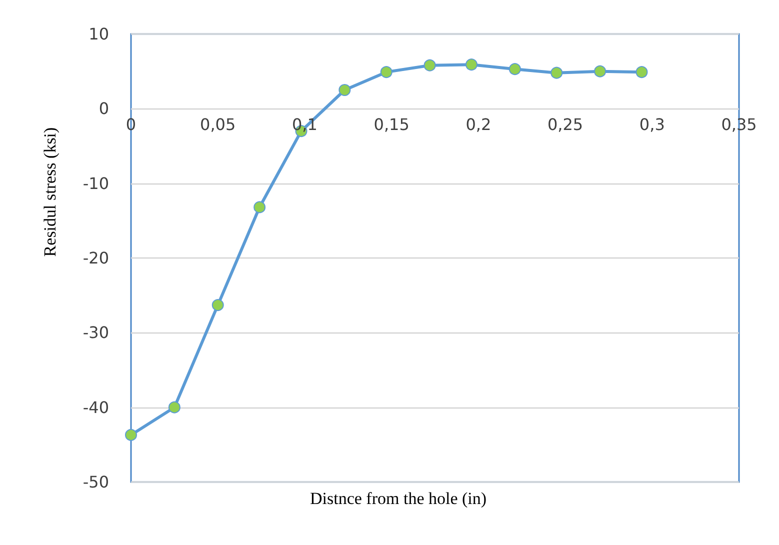 This screenshot has height=545, width=779. I want to click on x-tick-label: 0,3, so click(652, 124).